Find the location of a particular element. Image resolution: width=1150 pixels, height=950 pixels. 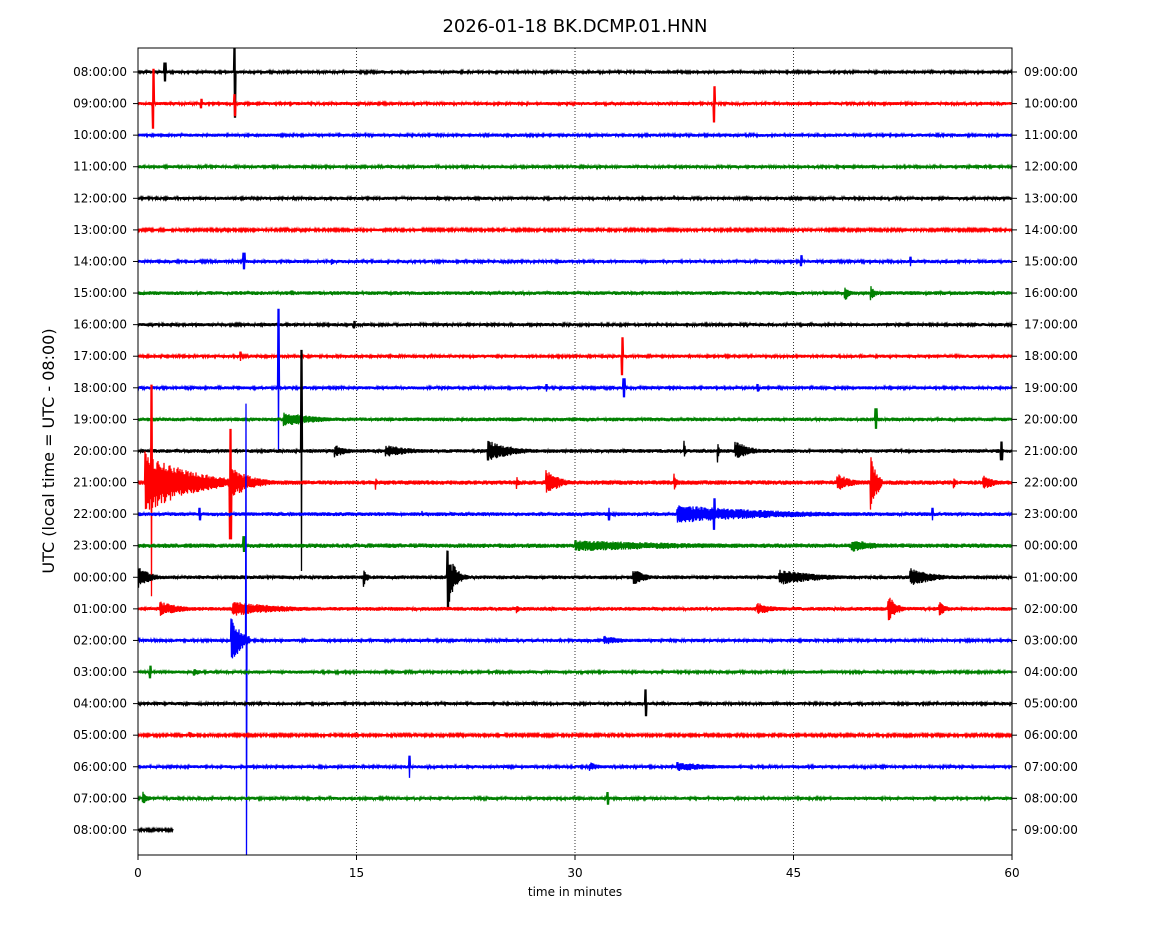

x-tick-label: 0 is located at coordinates (138, 873).